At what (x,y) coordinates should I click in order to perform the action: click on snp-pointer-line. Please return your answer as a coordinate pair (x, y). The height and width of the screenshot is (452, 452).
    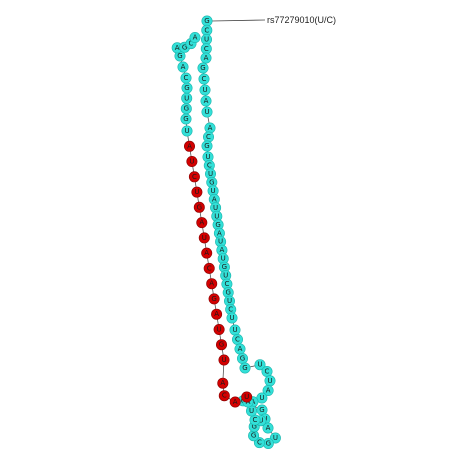
    Looking at the image, I should click on (238, 20).